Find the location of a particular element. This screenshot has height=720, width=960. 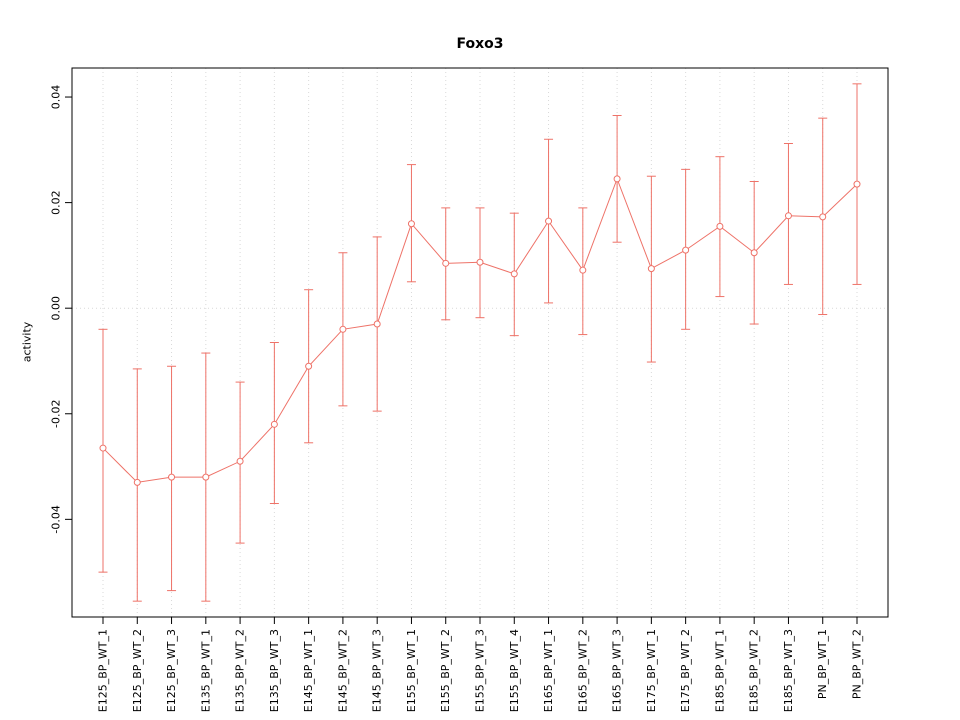

x-tick-label: E165_BP_WT_2 is located at coordinates (582, 670).